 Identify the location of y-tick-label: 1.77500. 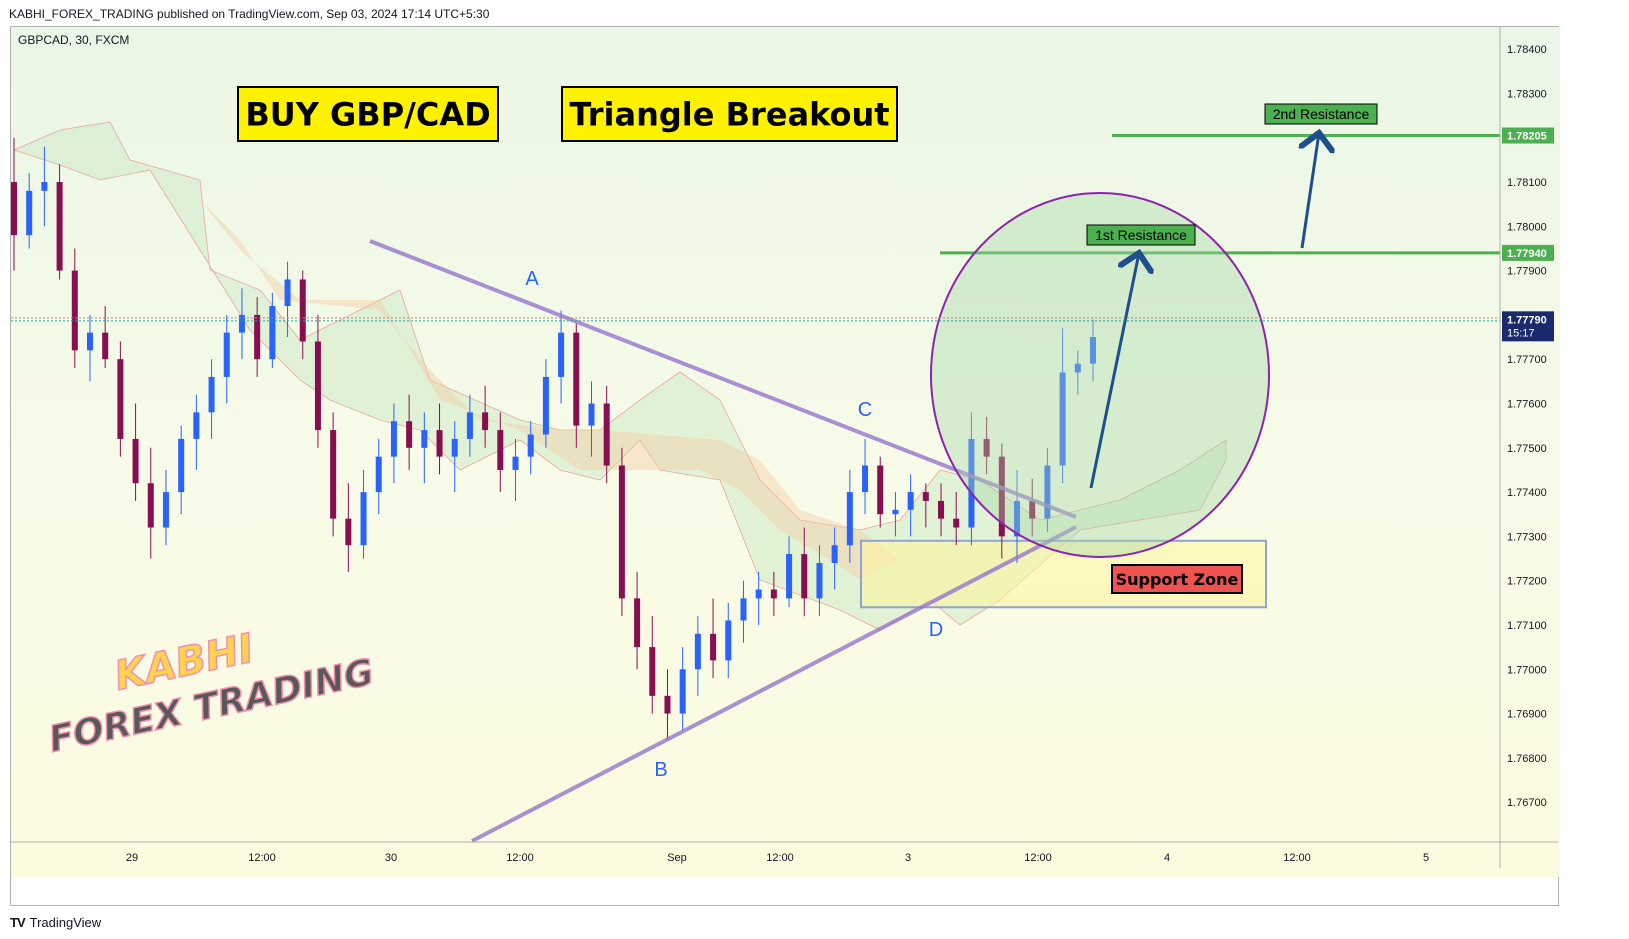
(1527, 449).